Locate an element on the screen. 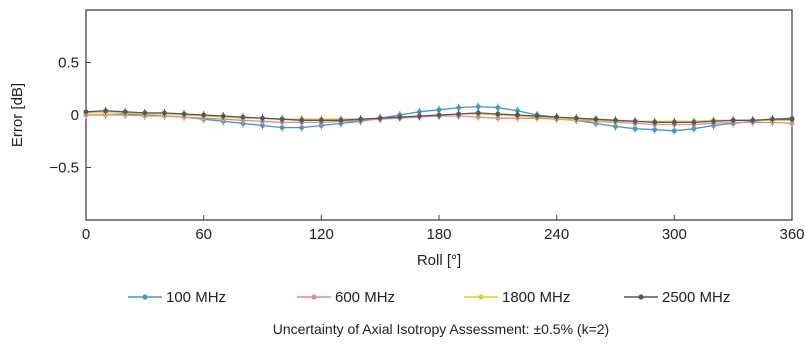 This screenshot has width=805, height=351. y-tick-label: −0.5 is located at coordinates (64, 168).